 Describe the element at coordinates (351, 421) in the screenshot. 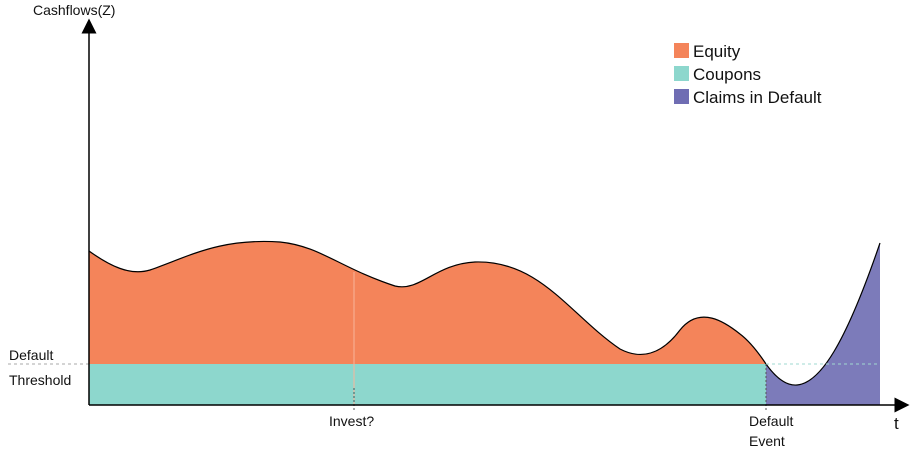

I see `invest-label: Invest?` at that location.